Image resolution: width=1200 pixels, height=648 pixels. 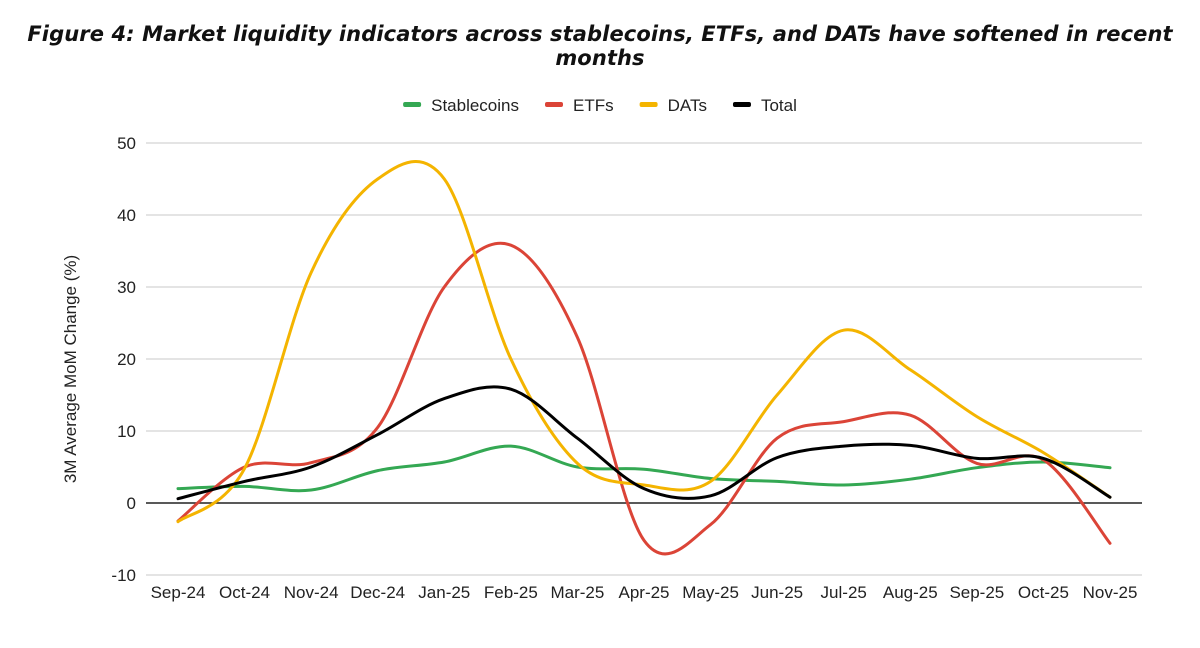 What do you see at coordinates (644, 468) in the screenshot?
I see `series-line-stablecoins` at bounding box center [644, 468].